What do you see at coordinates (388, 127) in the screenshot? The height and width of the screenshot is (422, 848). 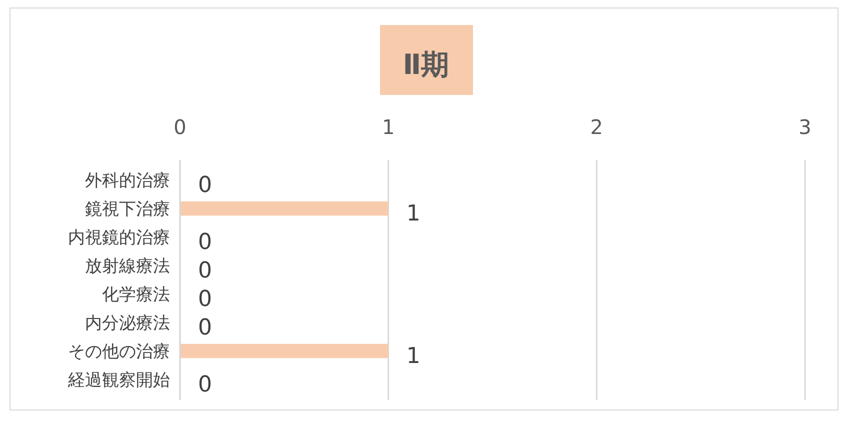 I see `x-tick-label: 1` at bounding box center [388, 127].